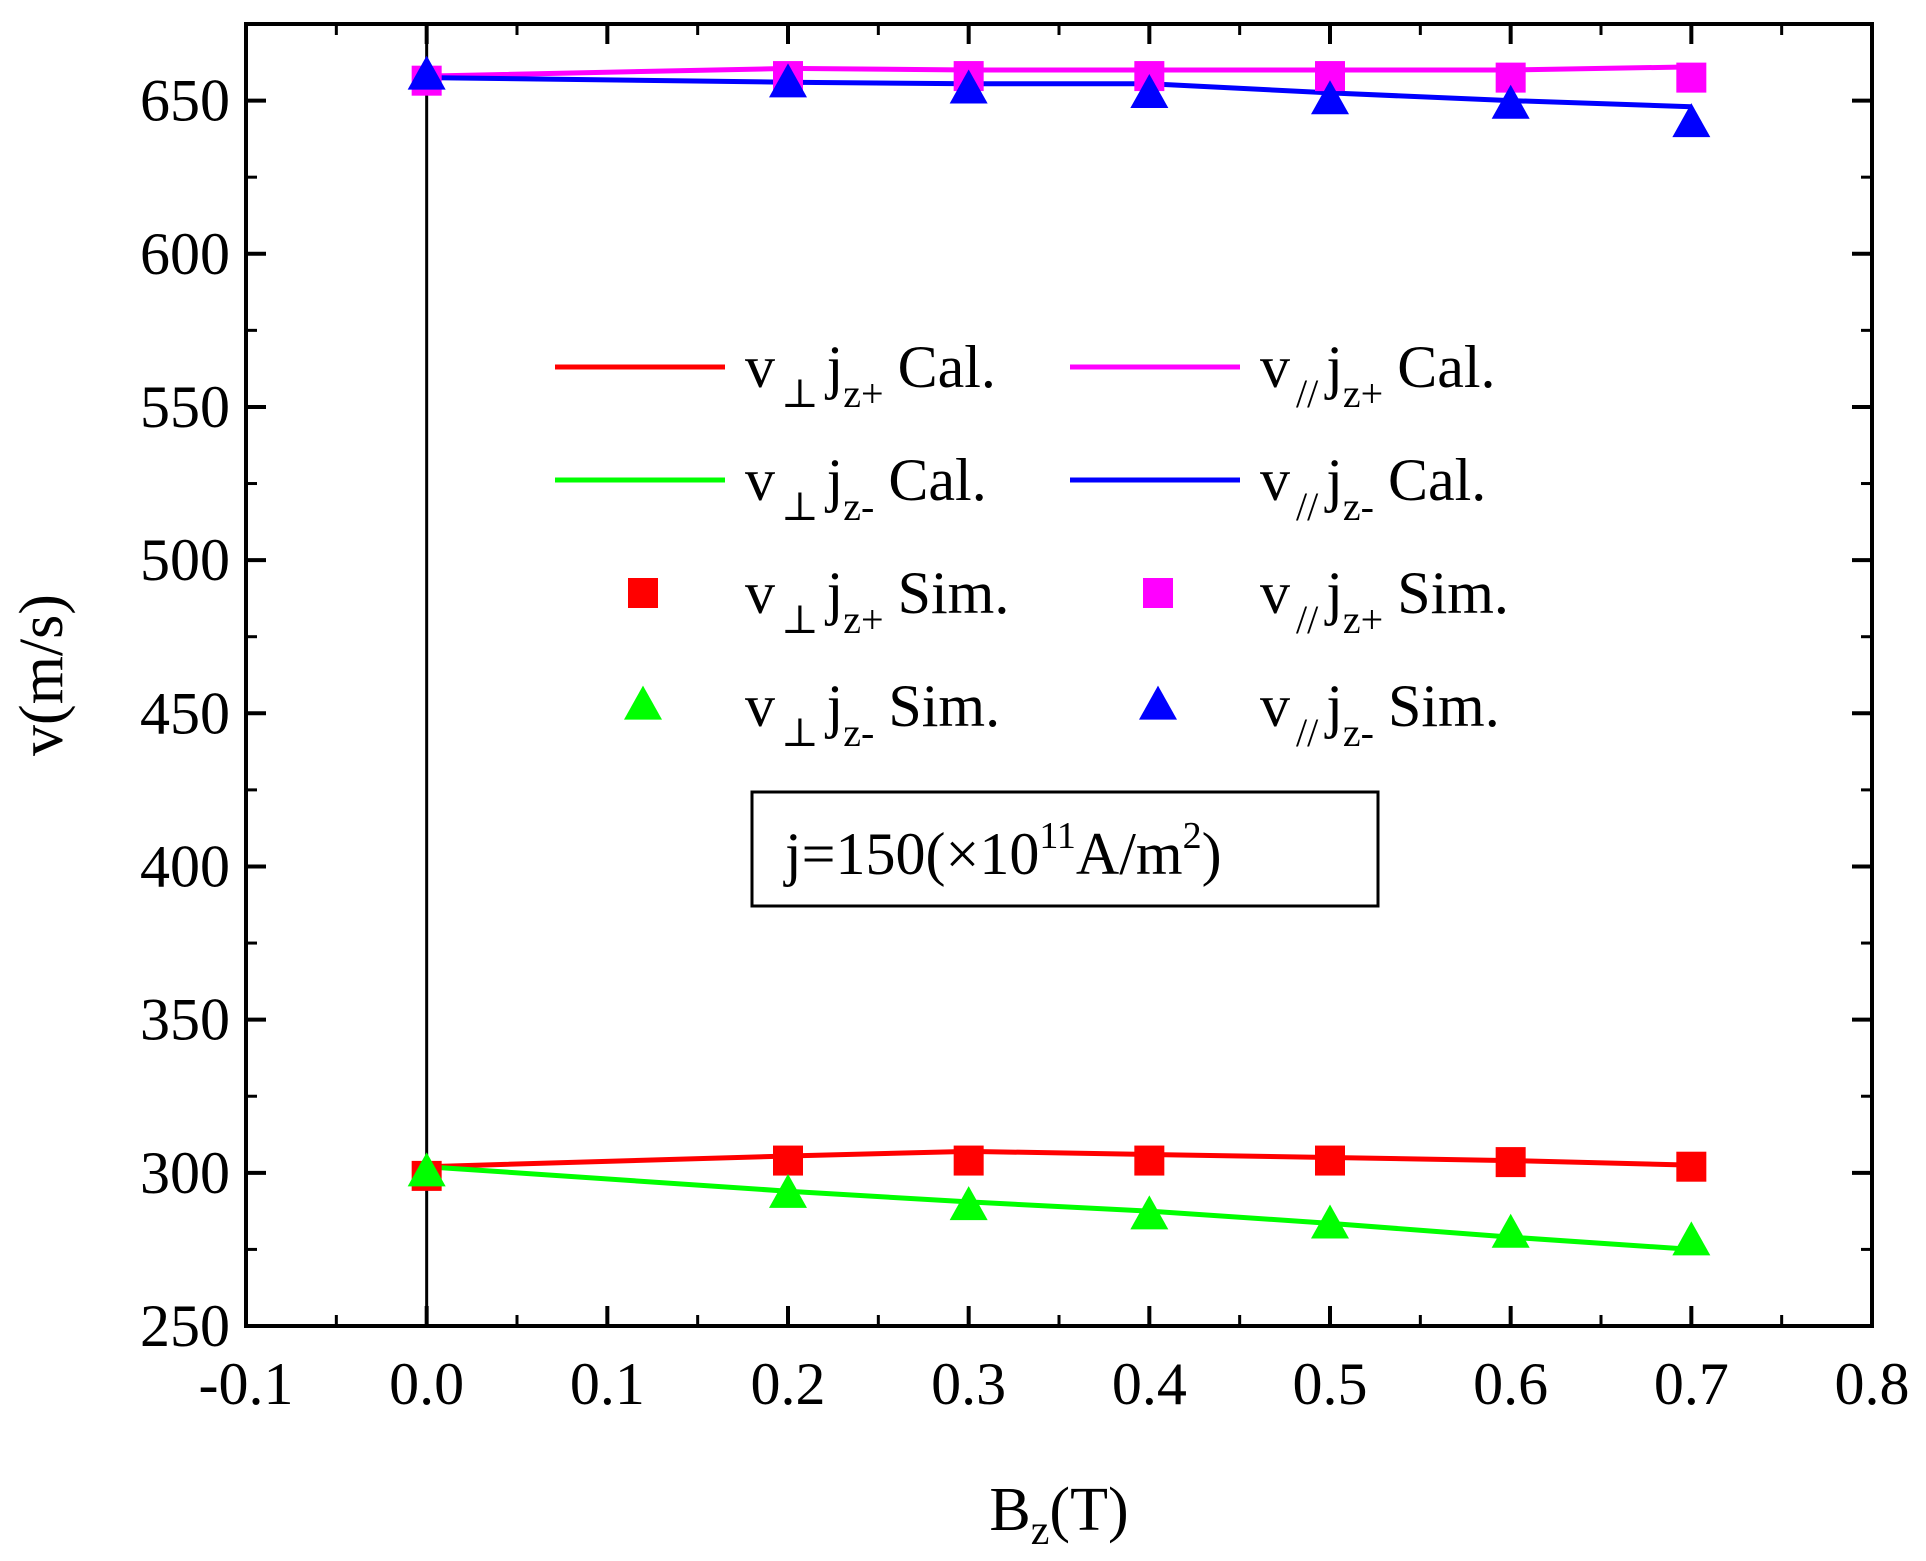 This screenshot has width=1926, height=1561. What do you see at coordinates (1378, 375) in the screenshot?
I see `legend-label: v//jz+ Cal.` at bounding box center [1378, 375].